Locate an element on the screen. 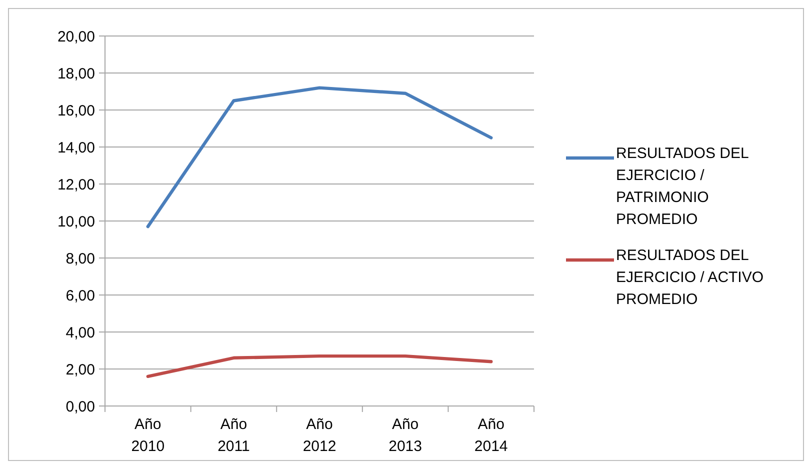 The height and width of the screenshot is (469, 812). y-tick-label: 6,00 is located at coordinates (80, 295).